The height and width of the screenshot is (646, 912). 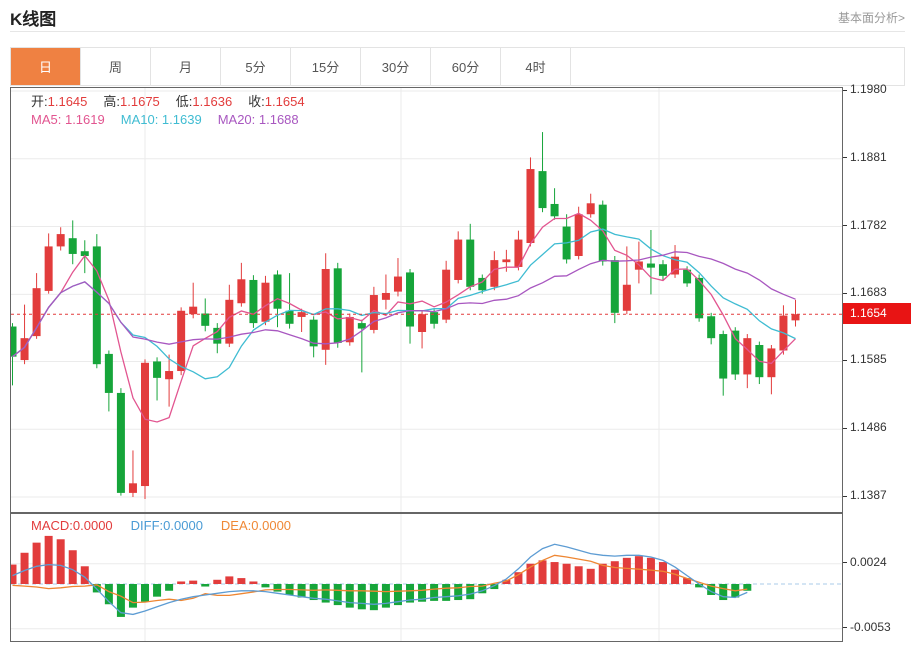 I want to click on panel-divider, so click(x=426, y=513).